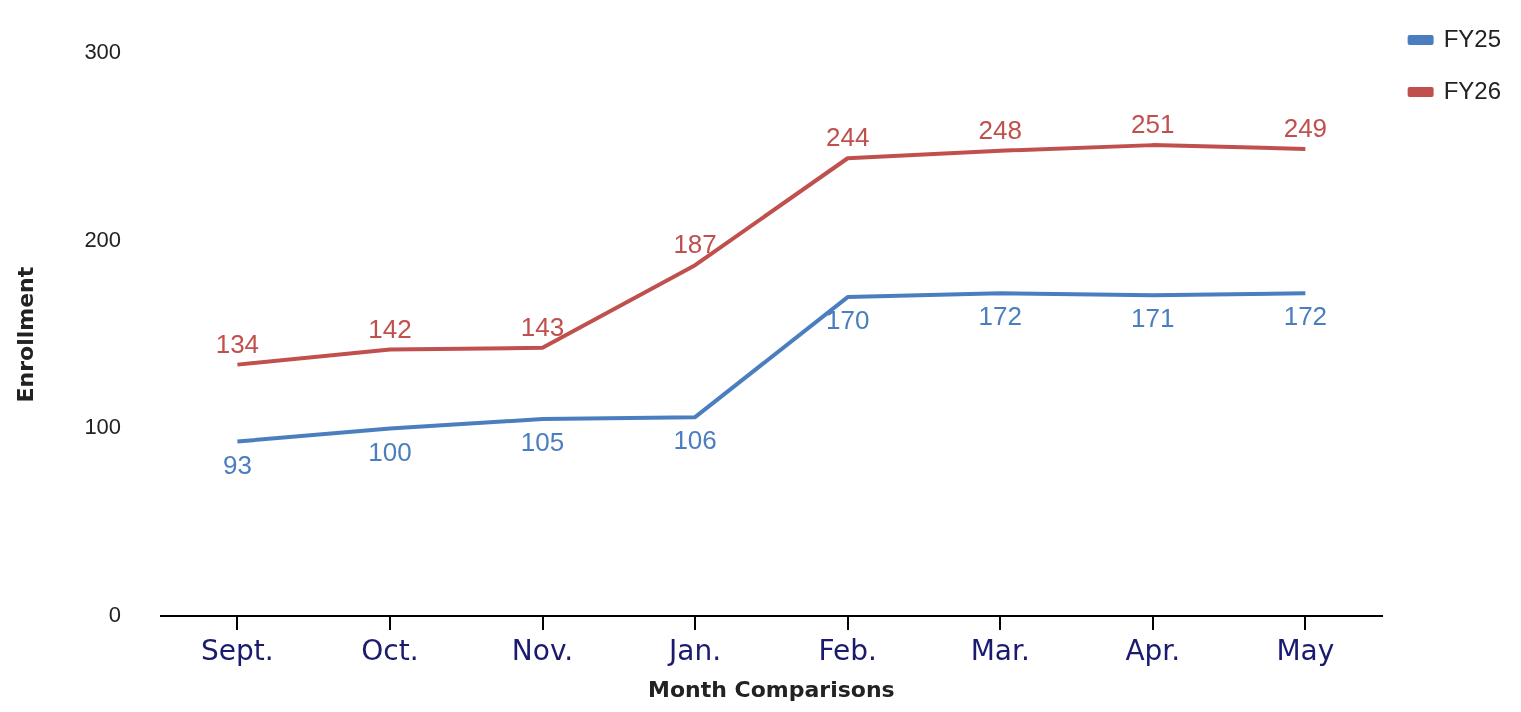  What do you see at coordinates (103, 427) in the screenshot?
I see `y-tick-label: 100` at bounding box center [103, 427].